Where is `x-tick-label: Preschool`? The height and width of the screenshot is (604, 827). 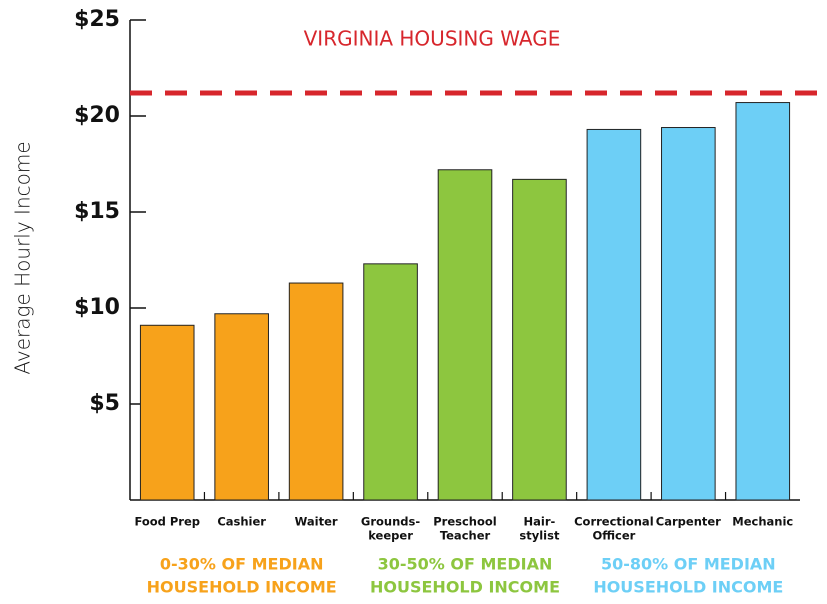 x-tick-label: Preschool is located at coordinates (465, 522).